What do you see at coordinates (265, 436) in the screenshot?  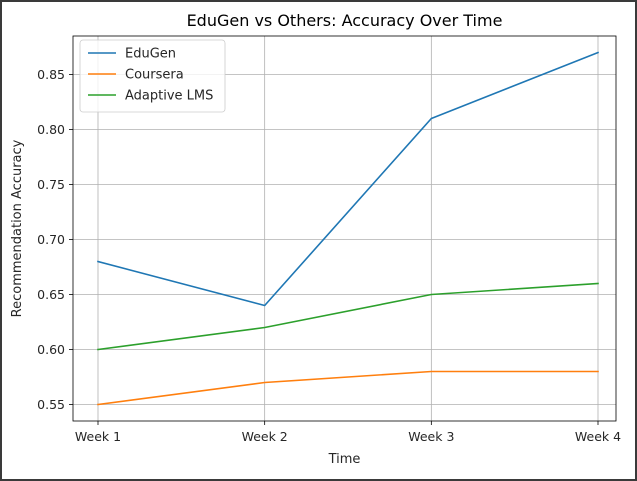 I see `x-tick-label: Week 2` at bounding box center [265, 436].